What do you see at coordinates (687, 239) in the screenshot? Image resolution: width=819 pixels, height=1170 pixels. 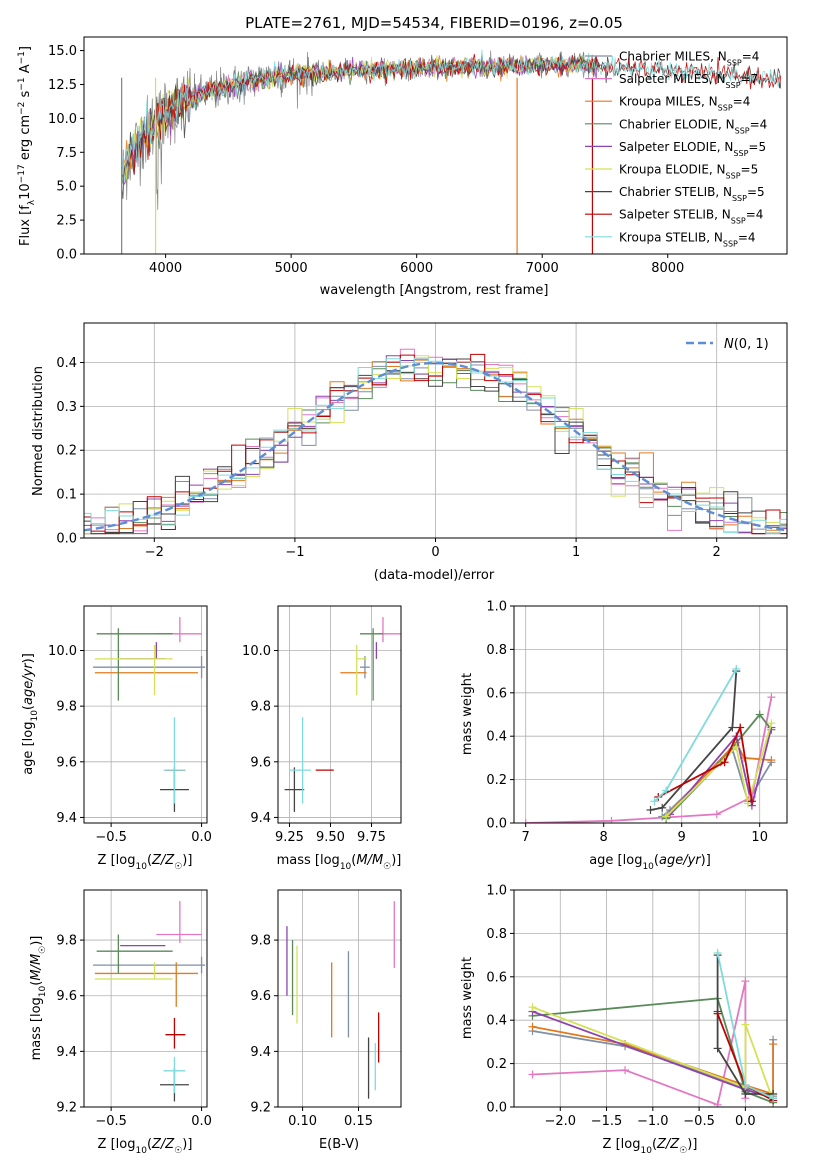 I see `legend-entry: Kroupa STELIB, NSSP=4` at bounding box center [687, 239].